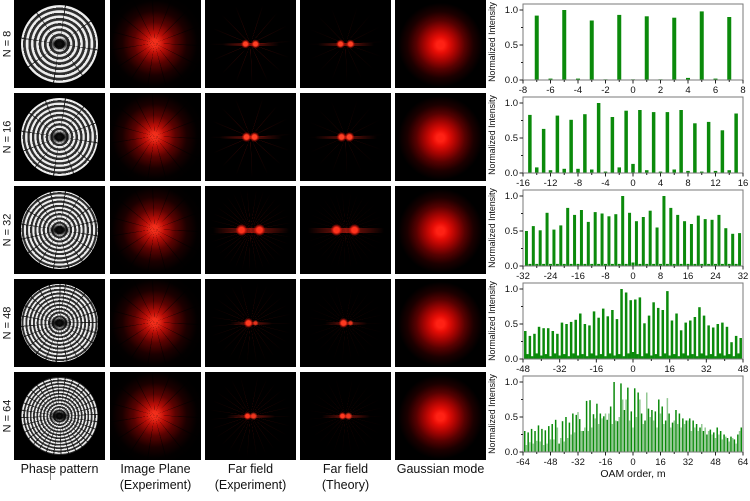 The height and width of the screenshot is (501, 750). What do you see at coordinates (440, 469) in the screenshot?
I see `caption-gaussian-mode: Gaussian mode` at bounding box center [440, 469].